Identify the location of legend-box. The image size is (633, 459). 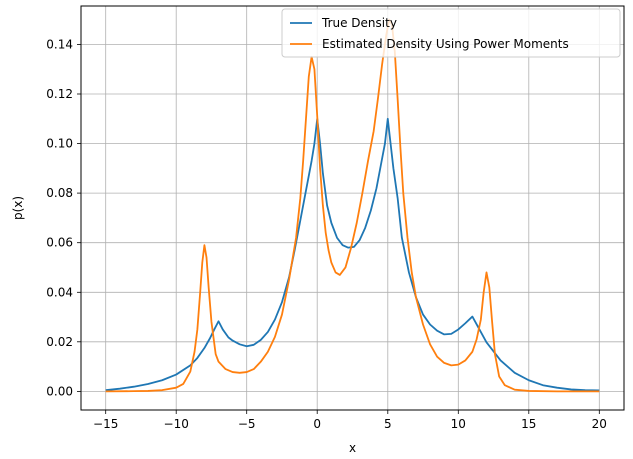
(451, 33).